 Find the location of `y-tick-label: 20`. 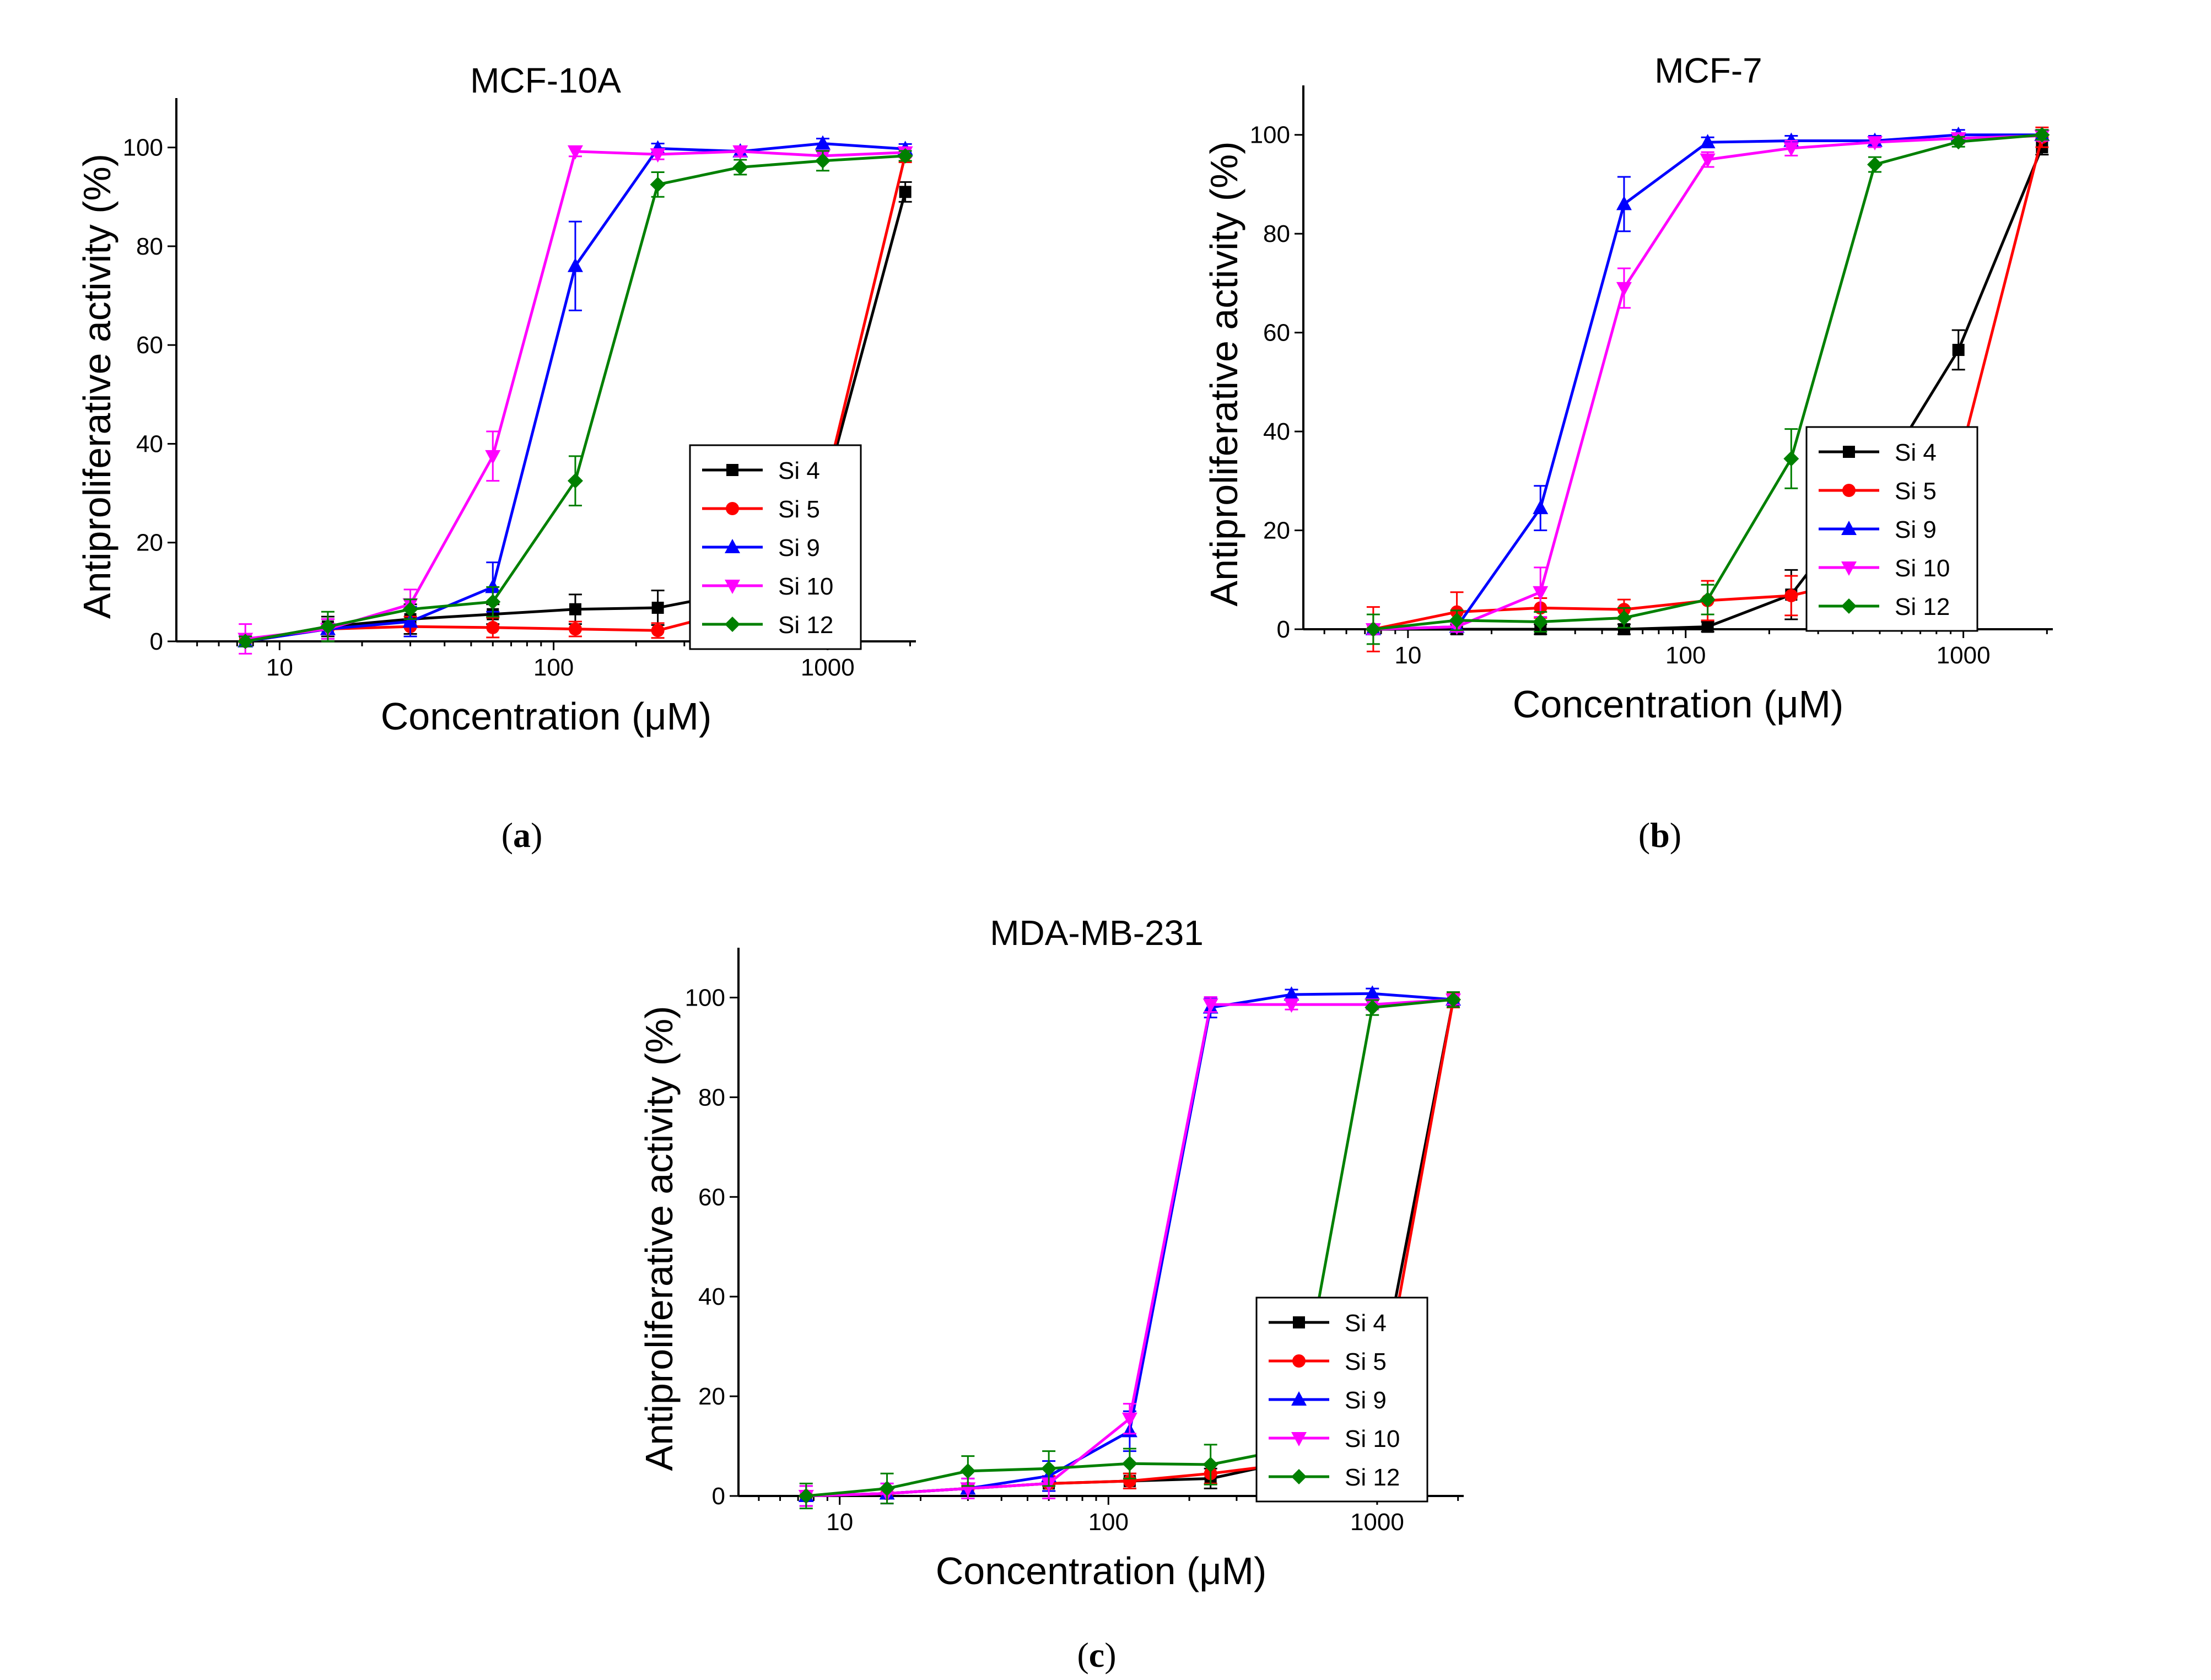

y-tick-label: 20 is located at coordinates (1276, 530).